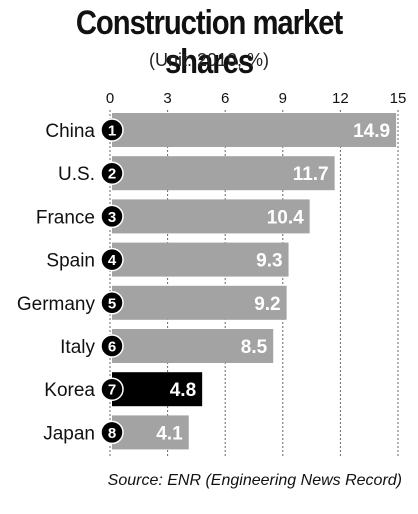  What do you see at coordinates (269, 261) in the screenshot?
I see `data-label: 9.3` at bounding box center [269, 261].